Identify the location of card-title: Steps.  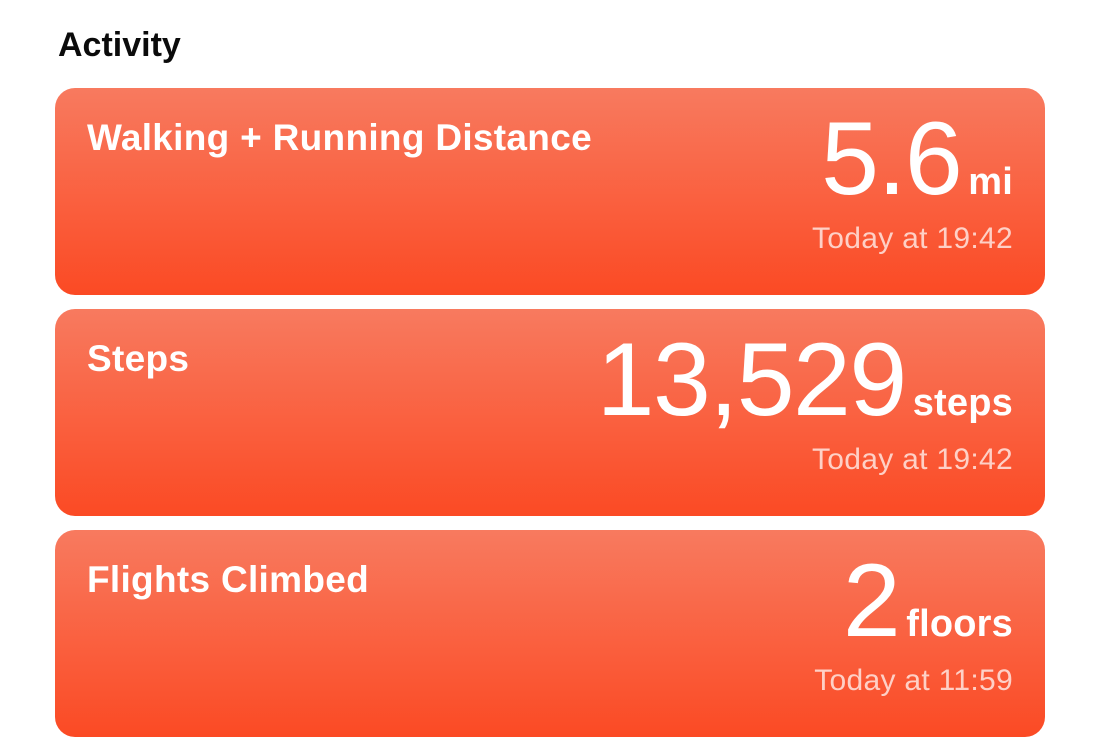
(138, 359).